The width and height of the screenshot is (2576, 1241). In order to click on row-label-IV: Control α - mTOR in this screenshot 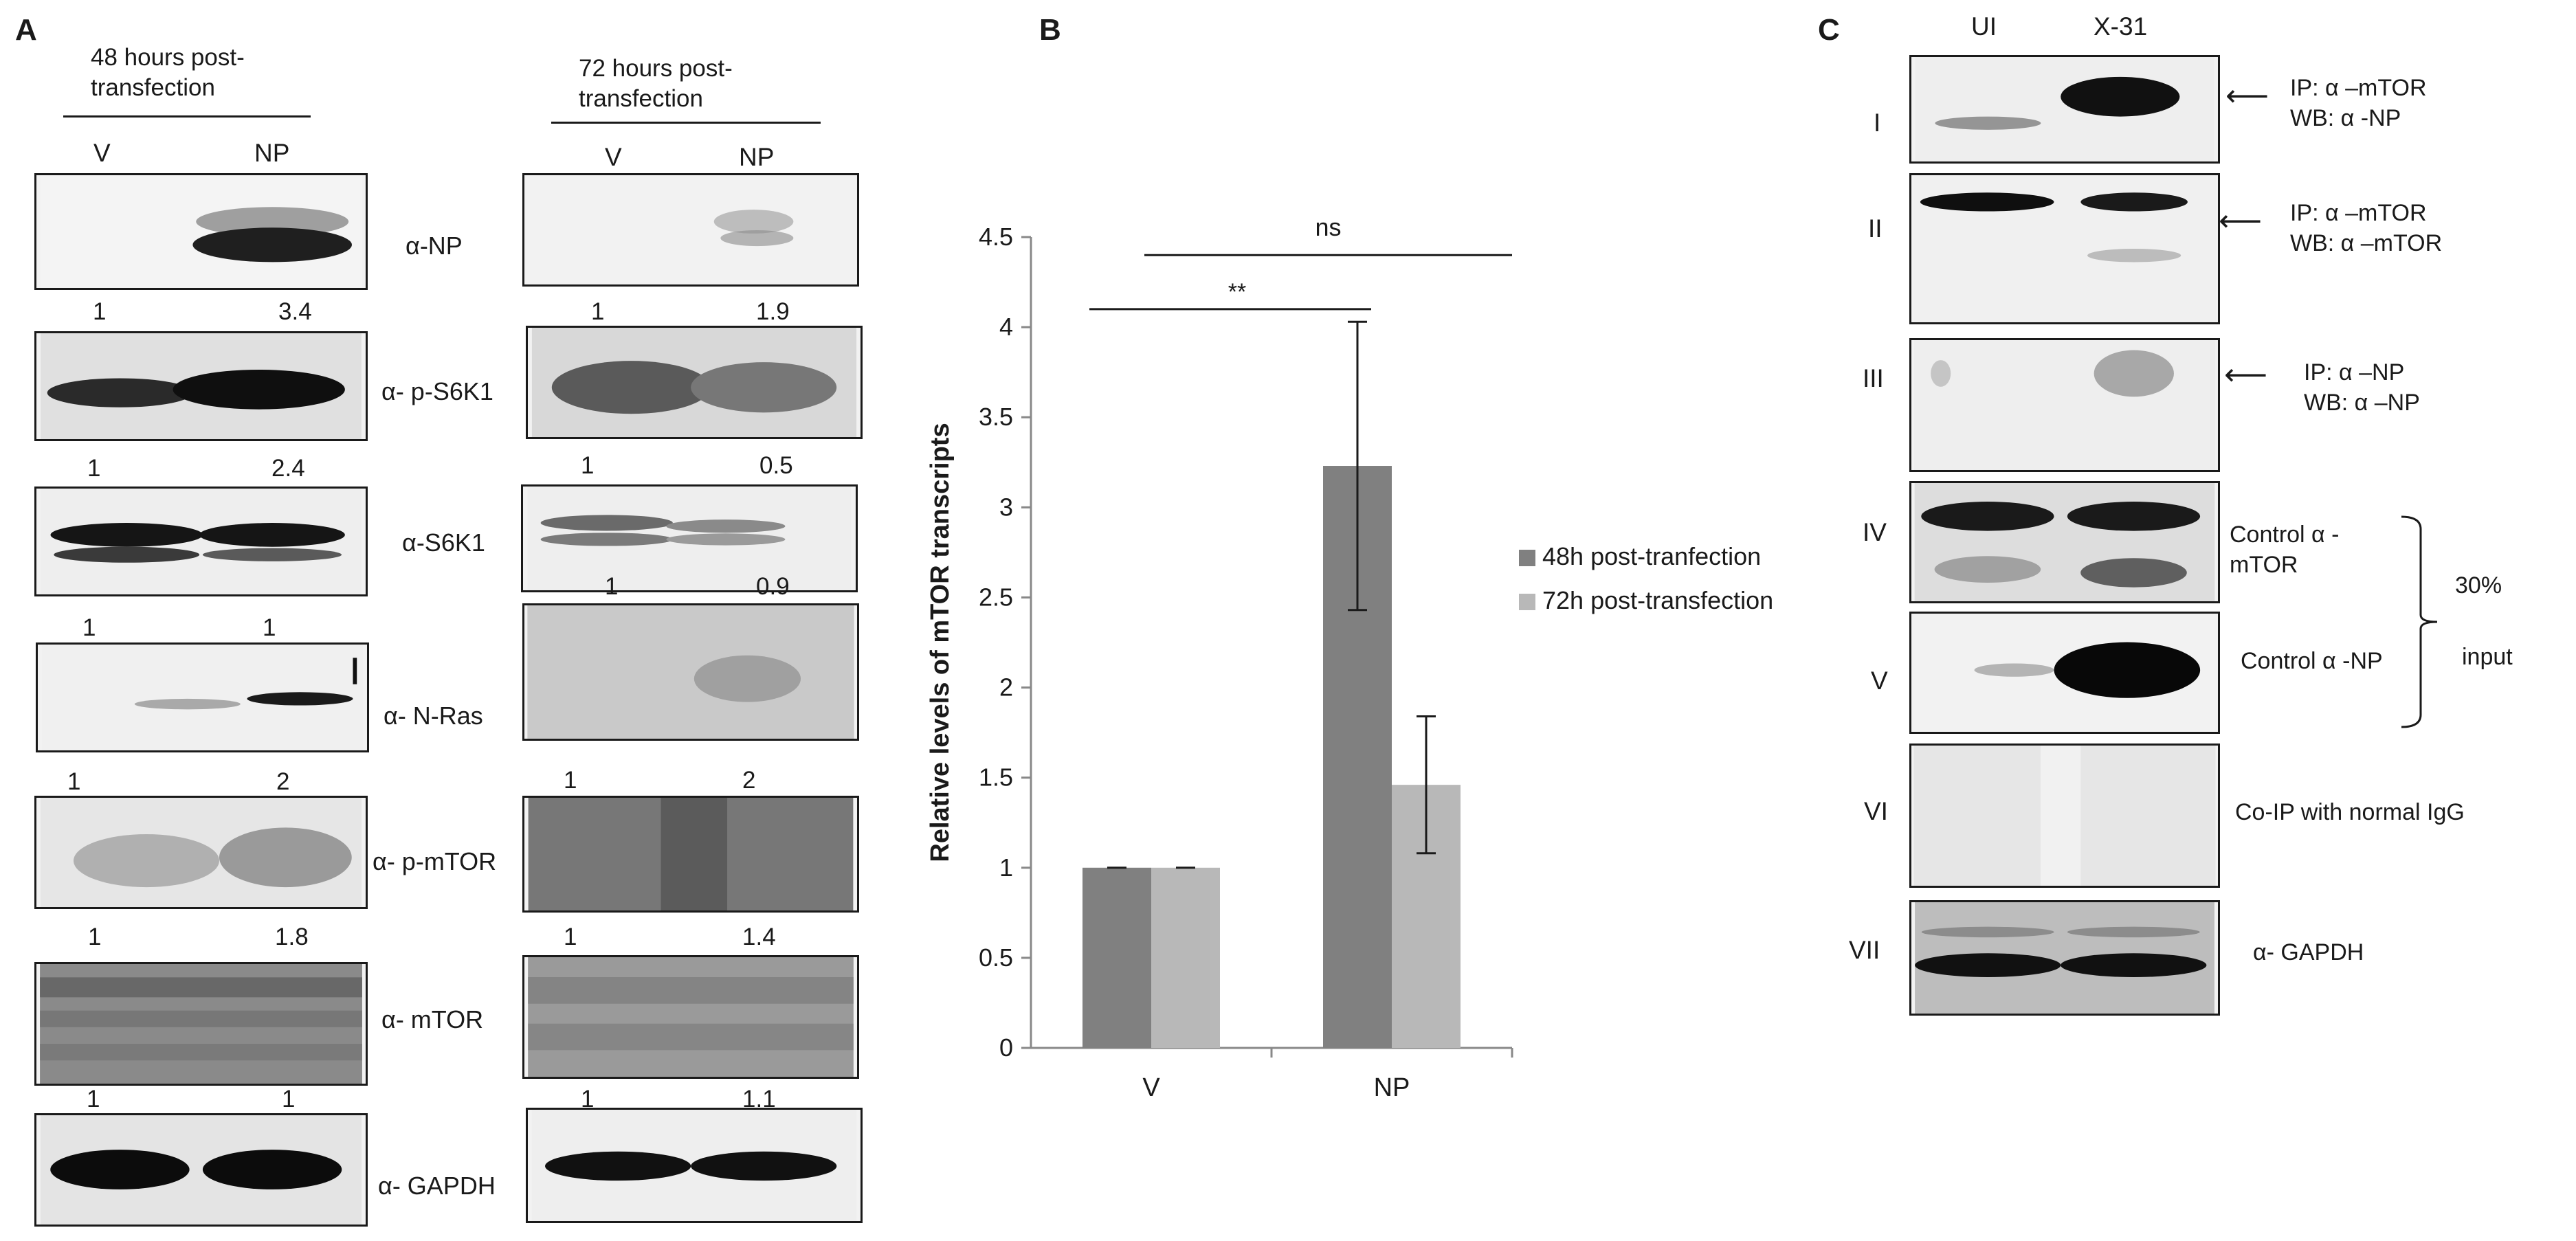, I will do `click(2285, 550)`.